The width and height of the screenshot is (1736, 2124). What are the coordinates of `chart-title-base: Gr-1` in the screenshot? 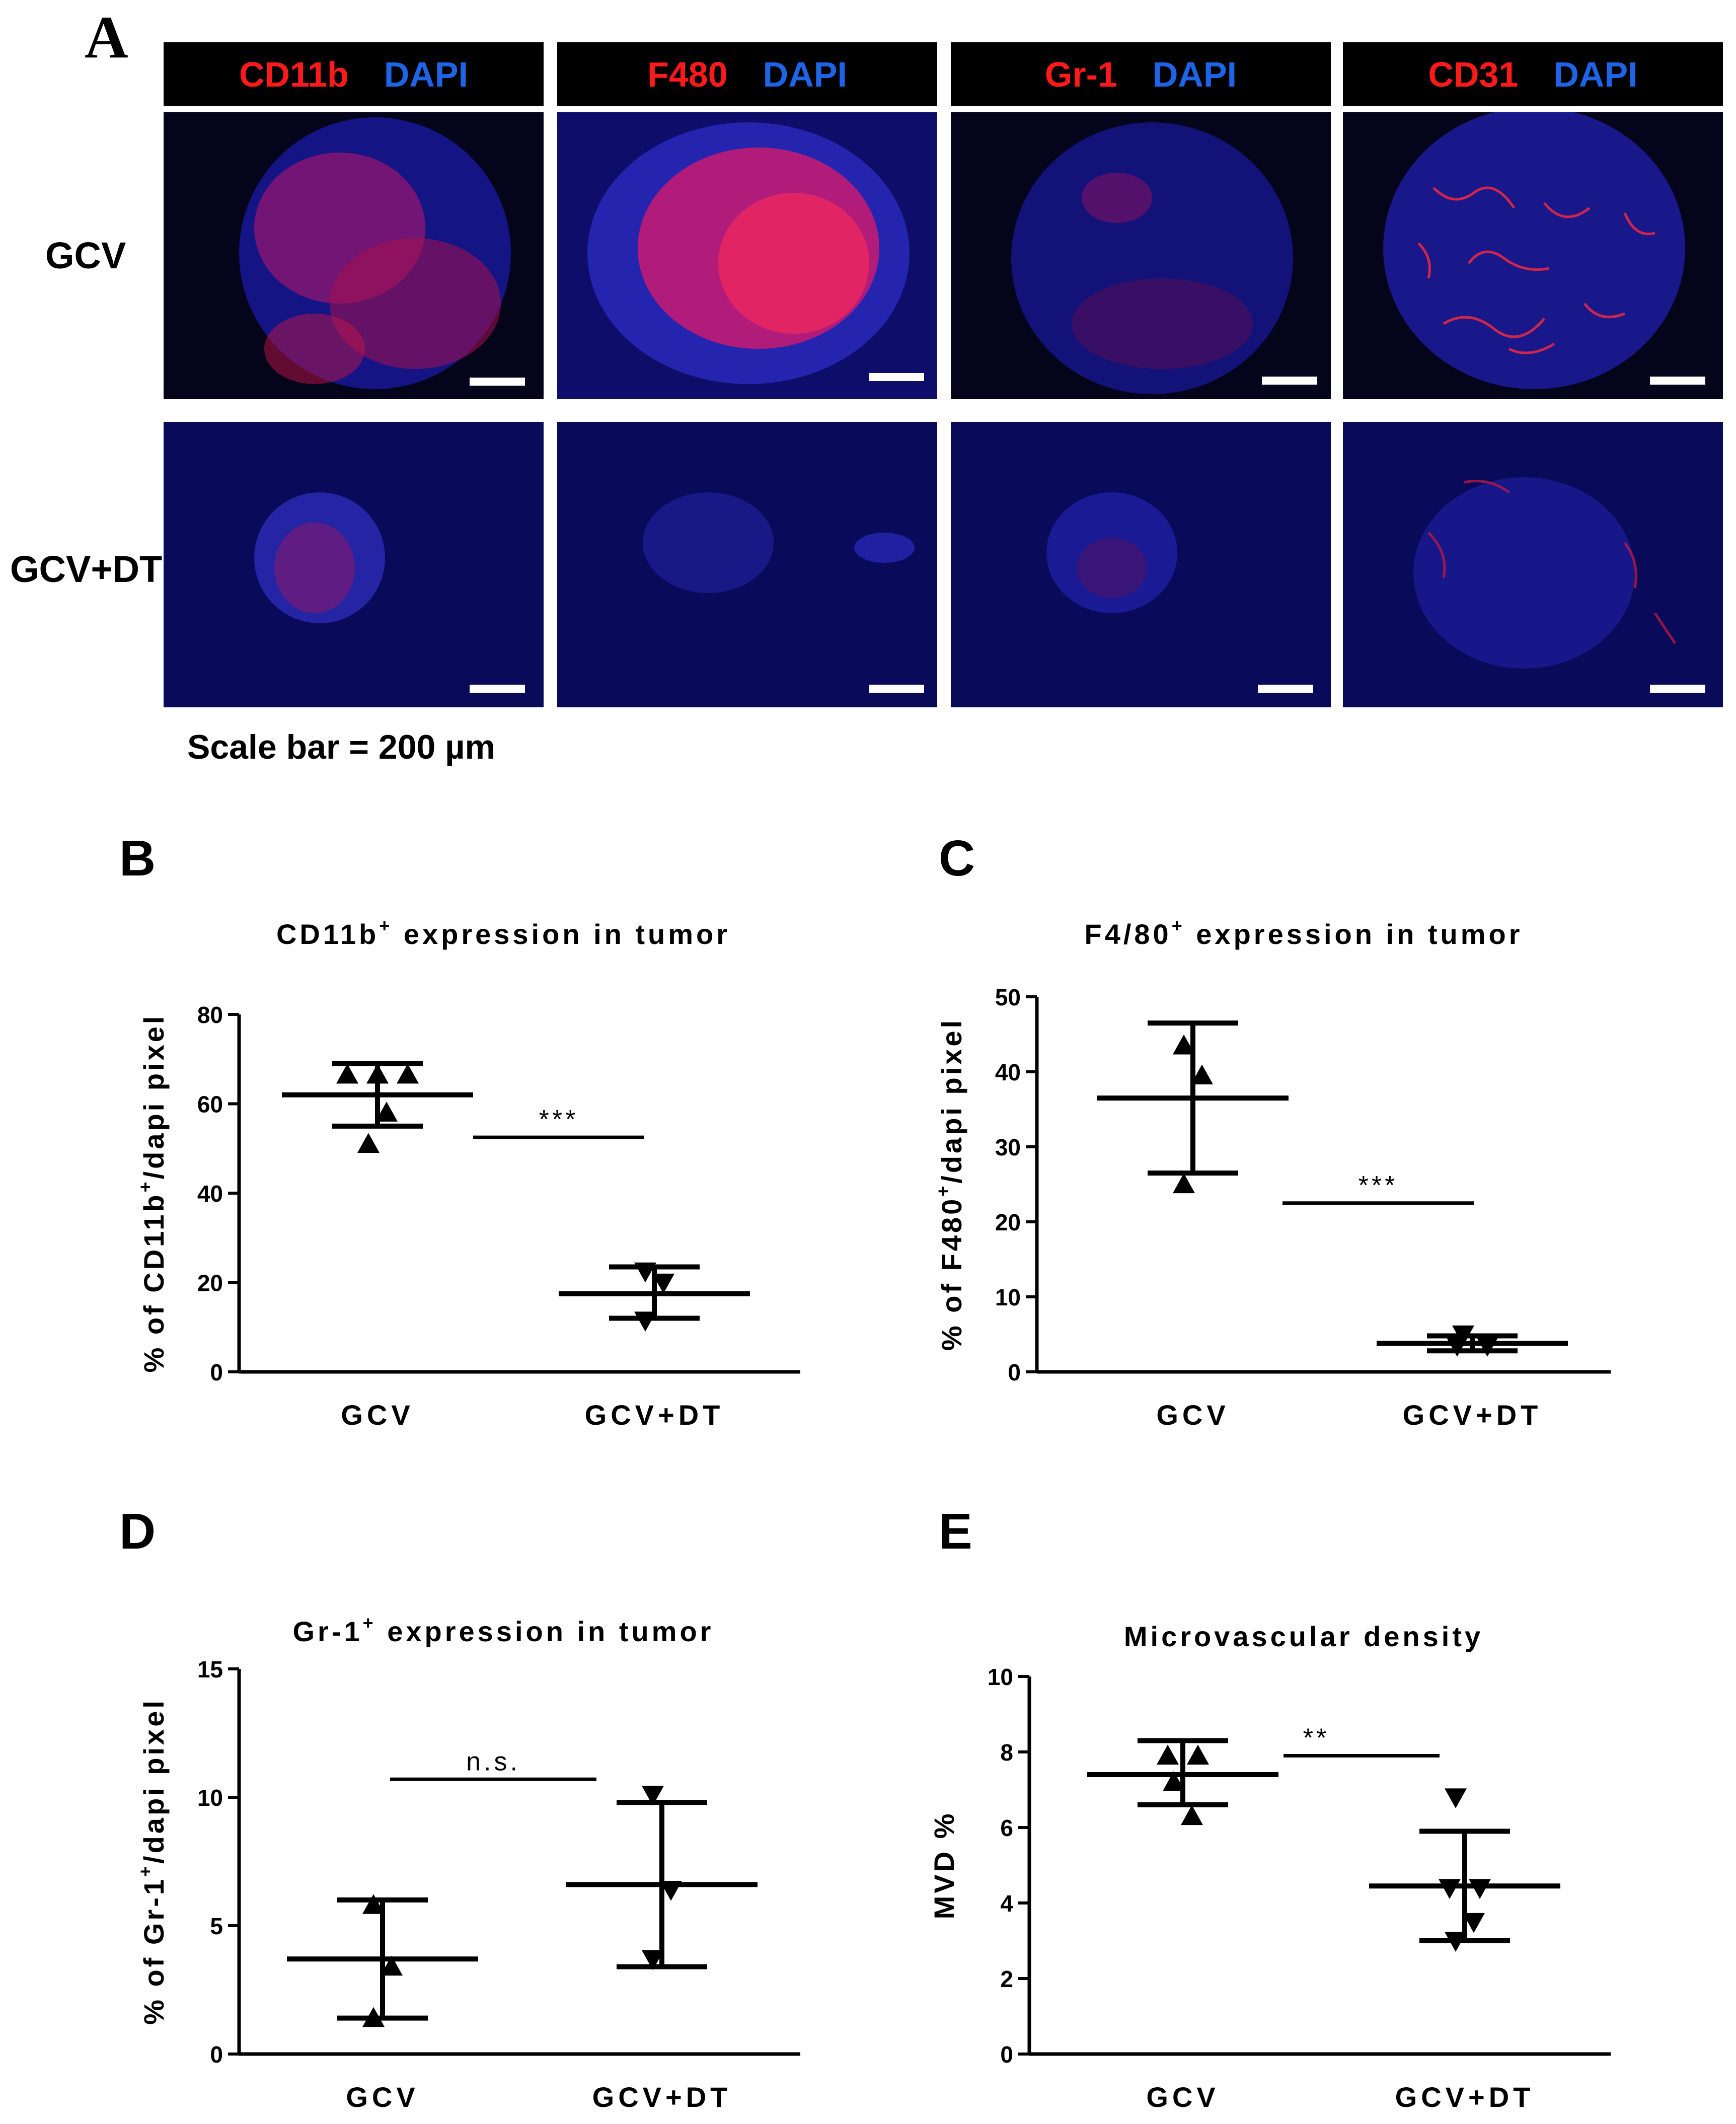 It's located at (328, 1631).